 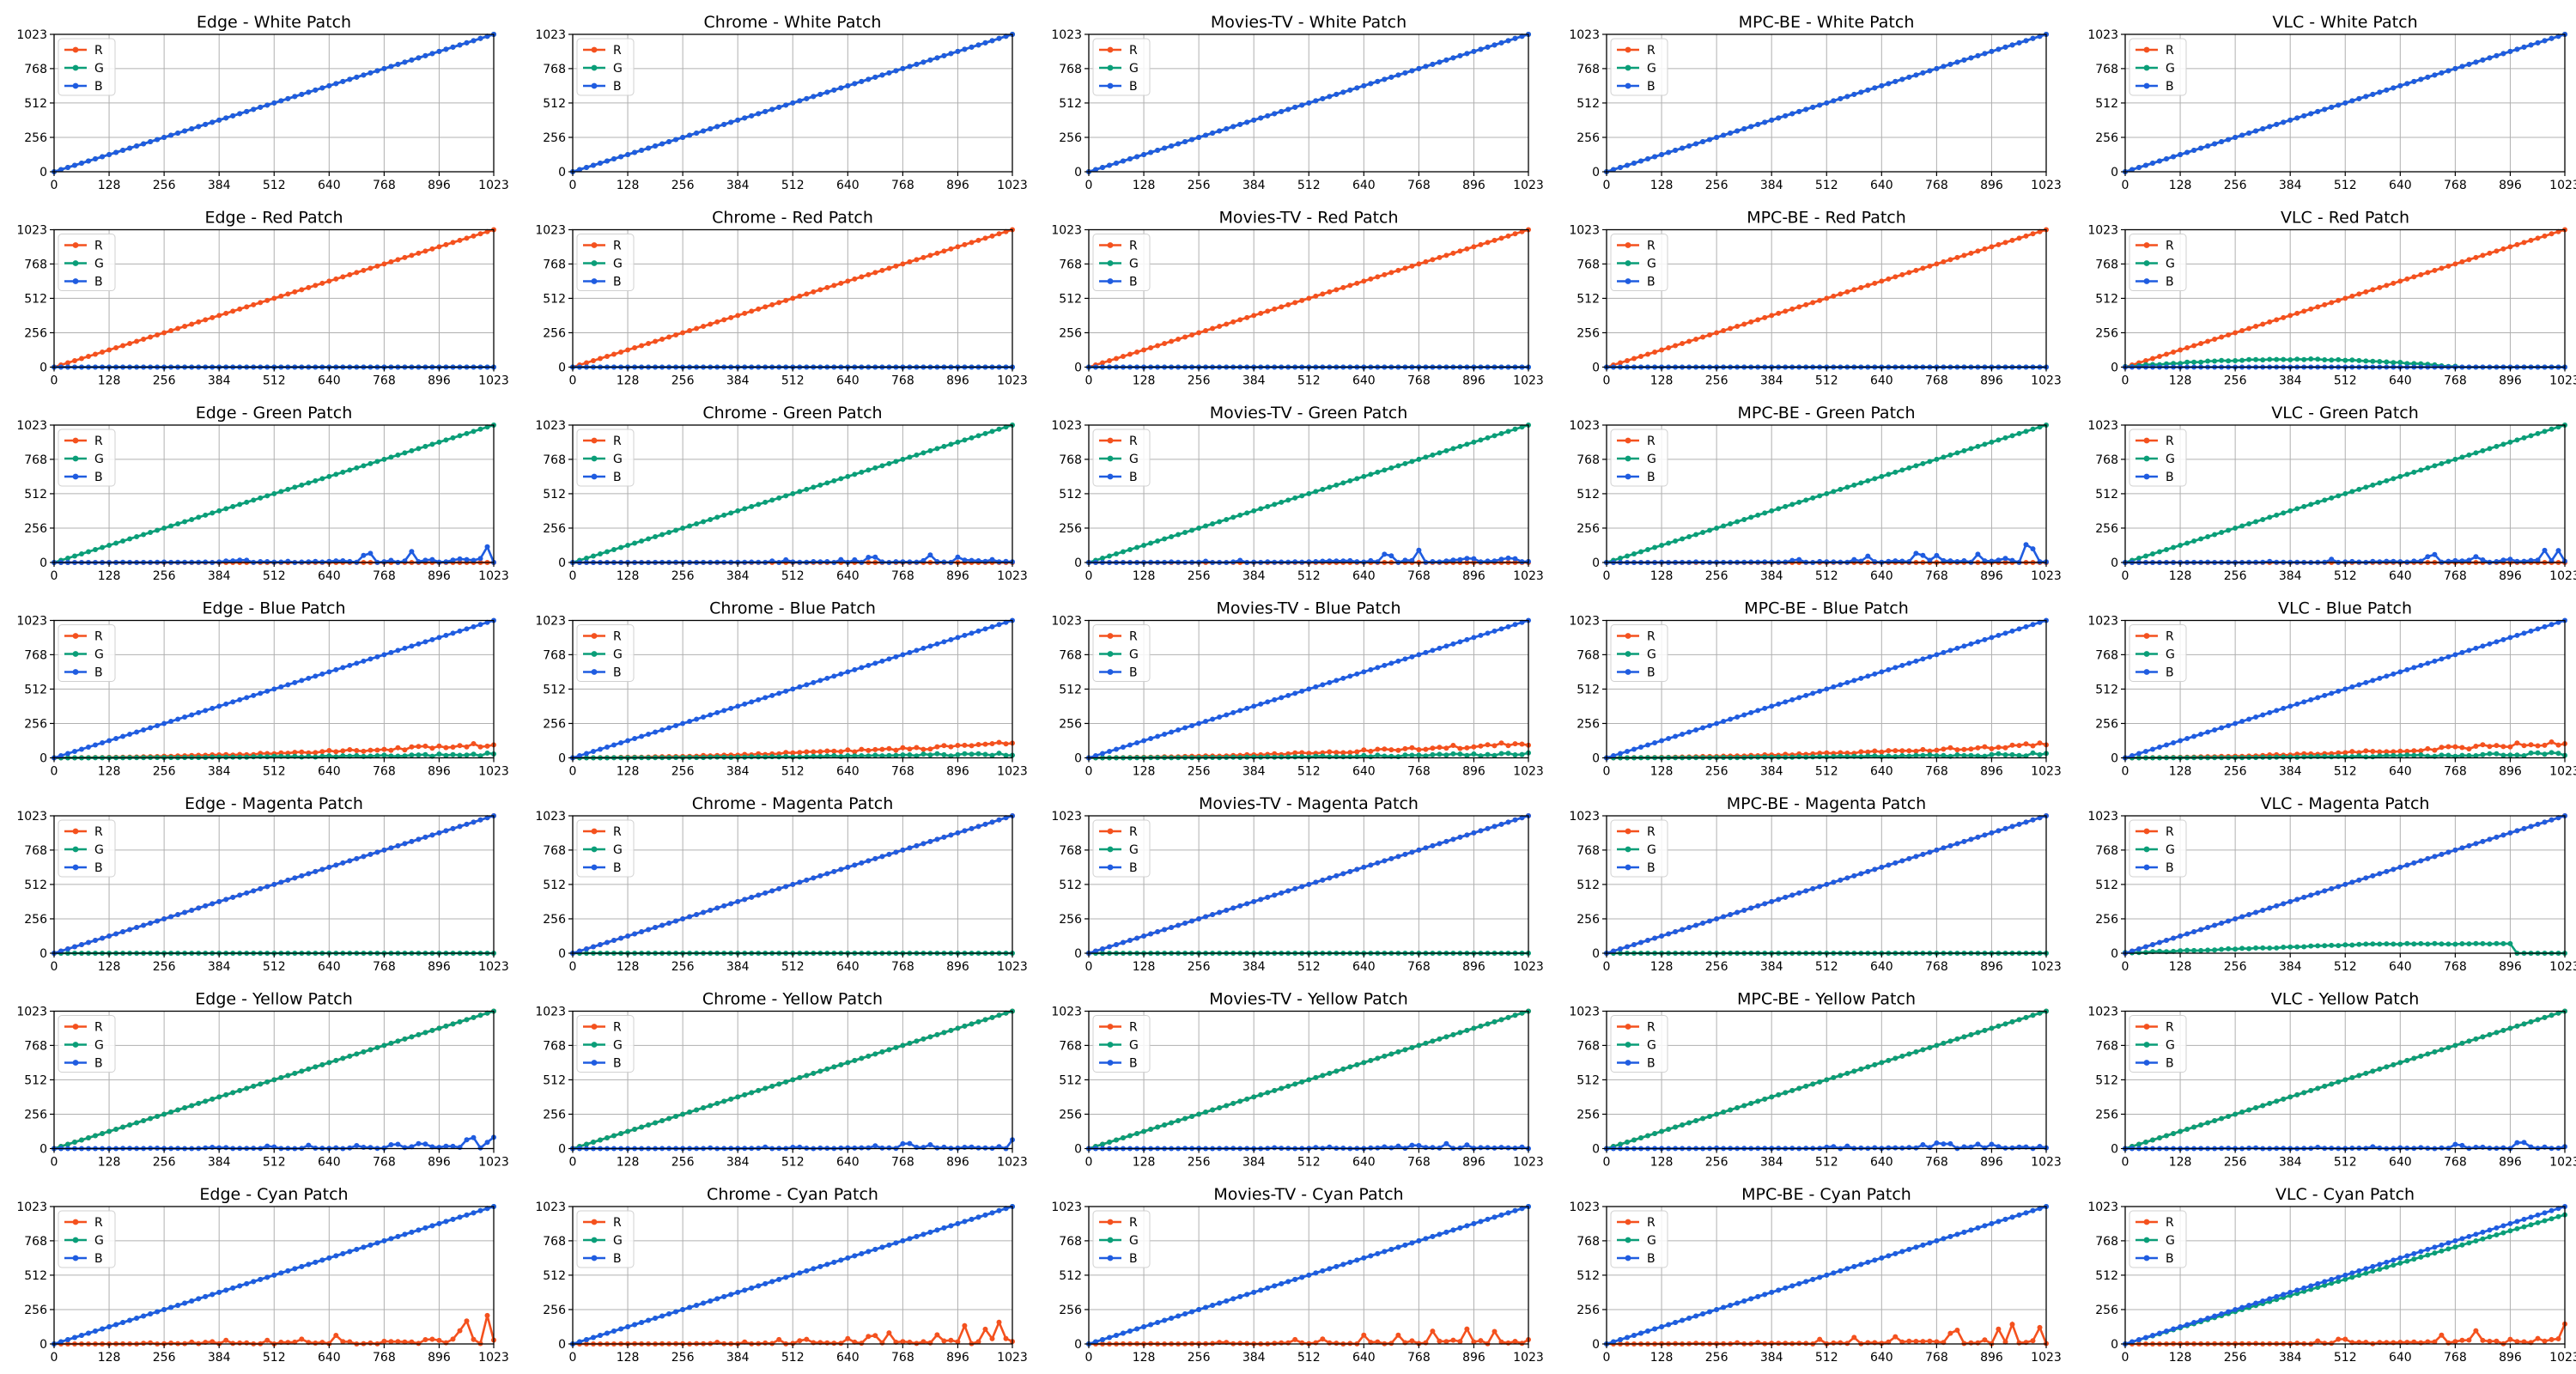 What do you see at coordinates (87, 67) in the screenshot?
I see `legend: RGB` at bounding box center [87, 67].